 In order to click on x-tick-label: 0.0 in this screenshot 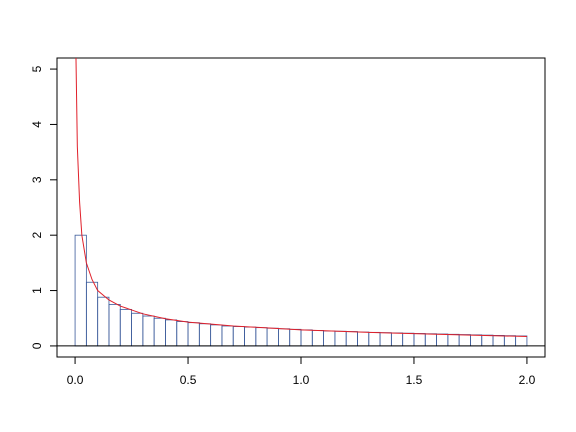, I will do `click(75, 380)`.